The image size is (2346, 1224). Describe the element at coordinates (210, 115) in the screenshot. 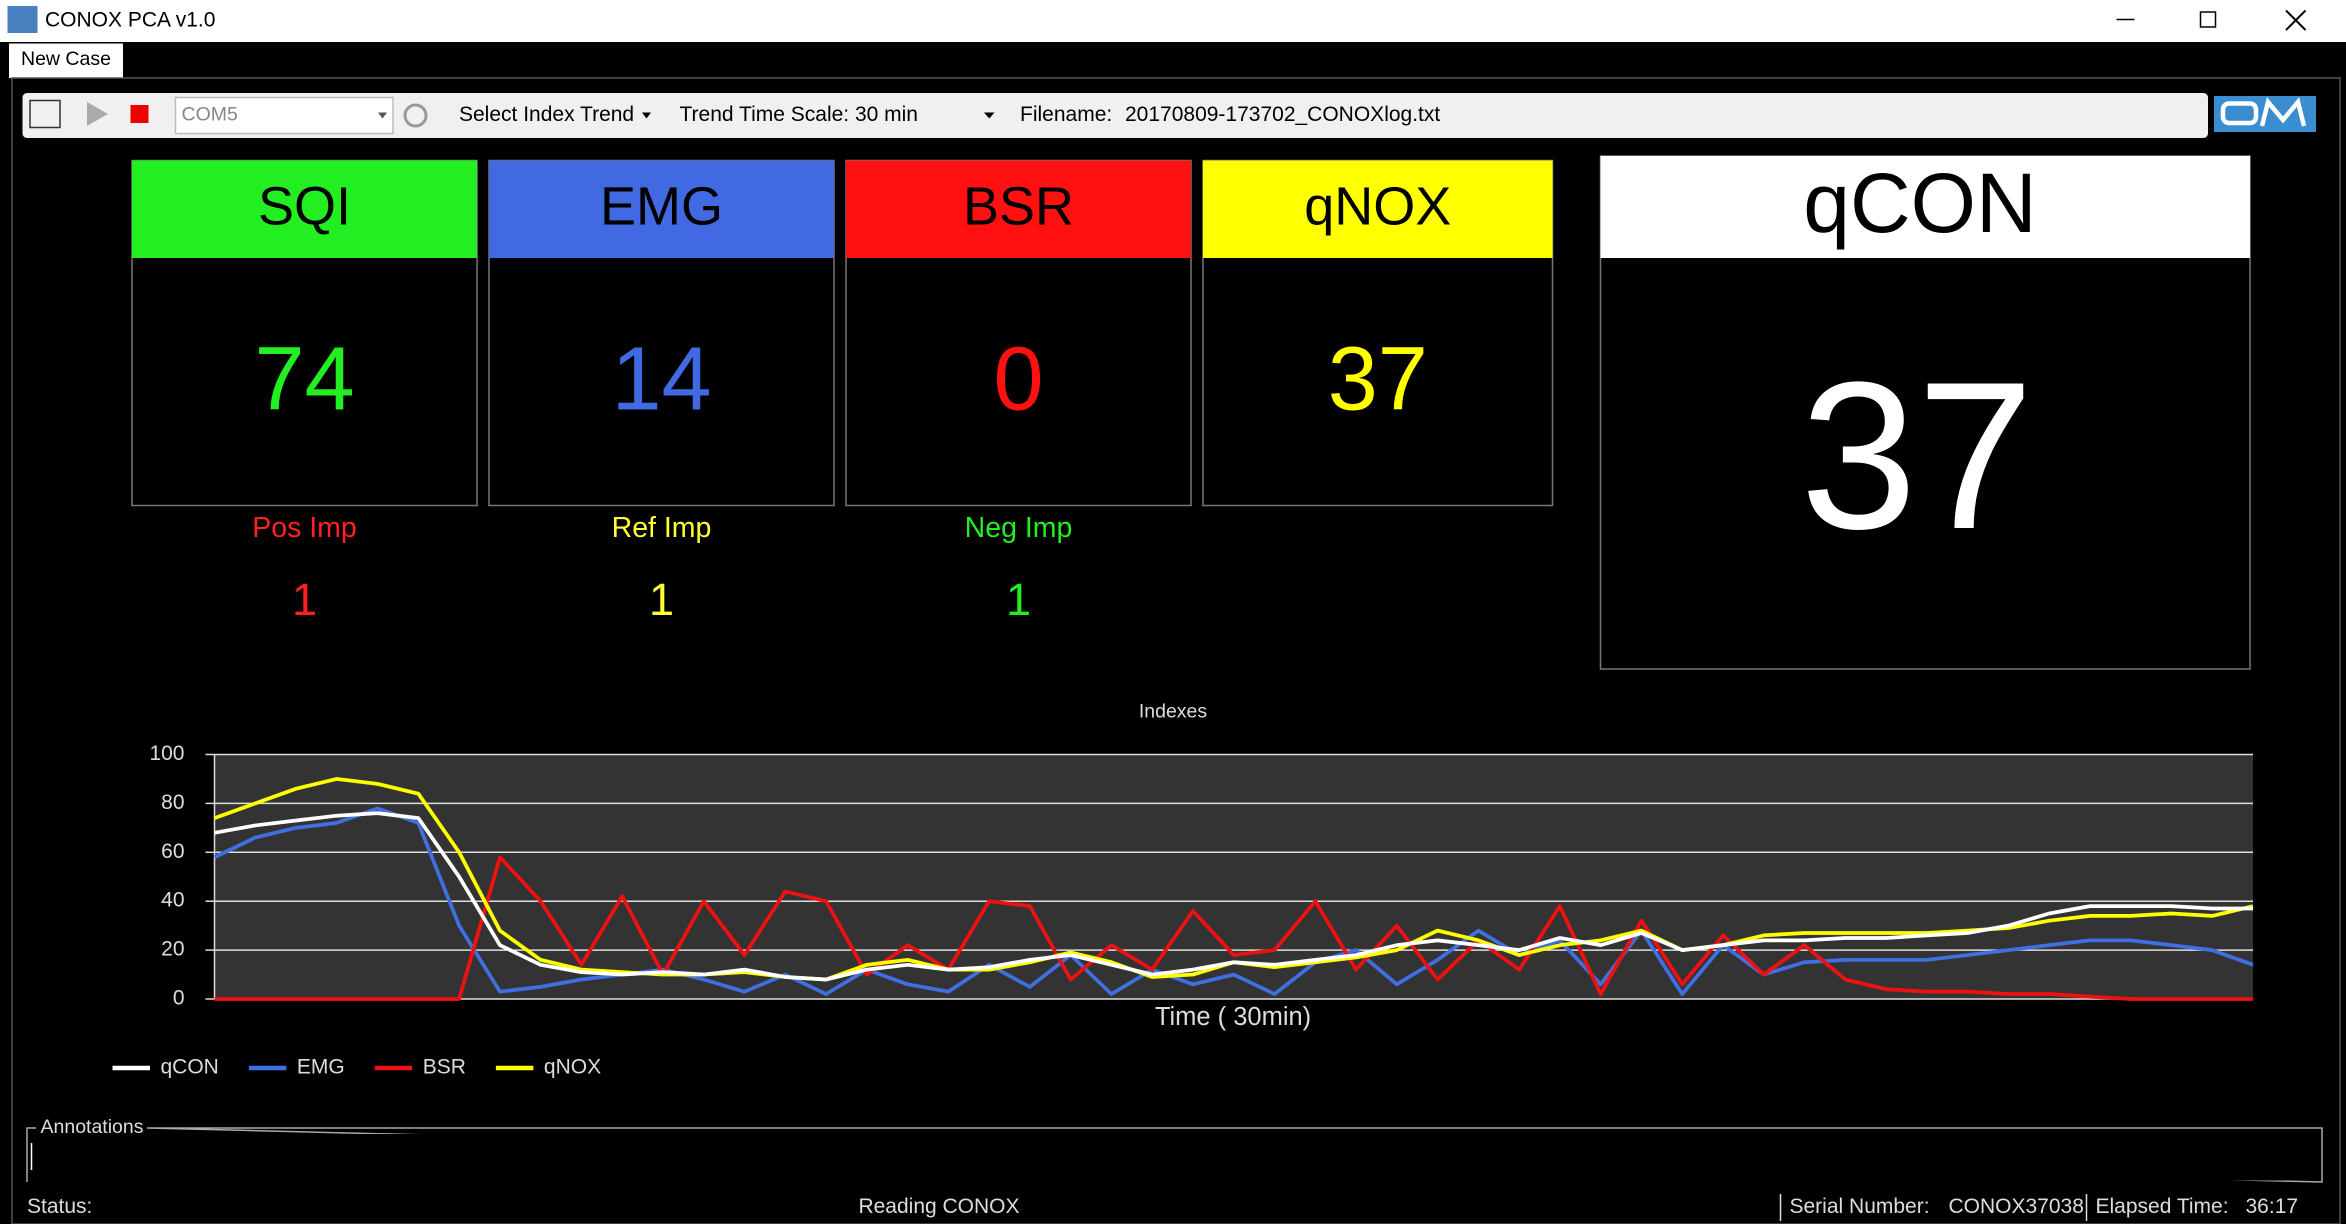

I see `port-text: COM5` at that location.